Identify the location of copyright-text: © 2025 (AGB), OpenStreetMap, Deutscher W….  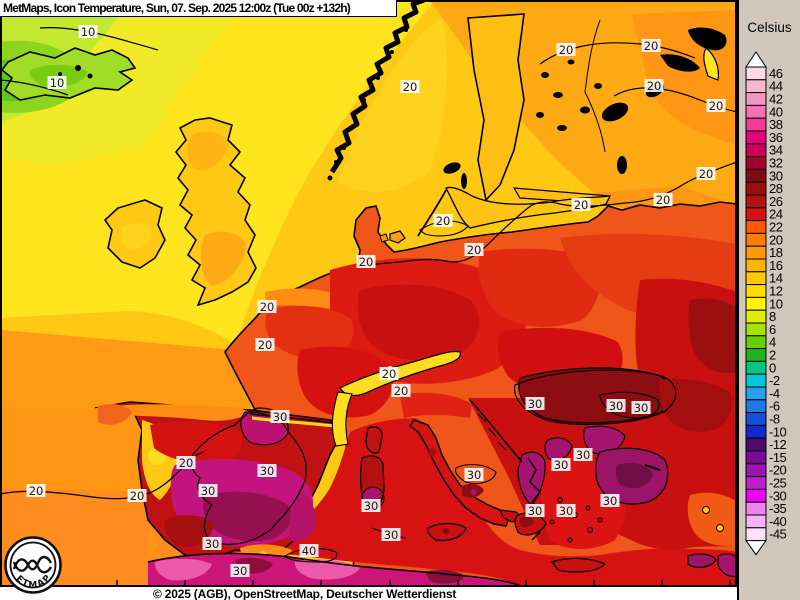
(305, 593).